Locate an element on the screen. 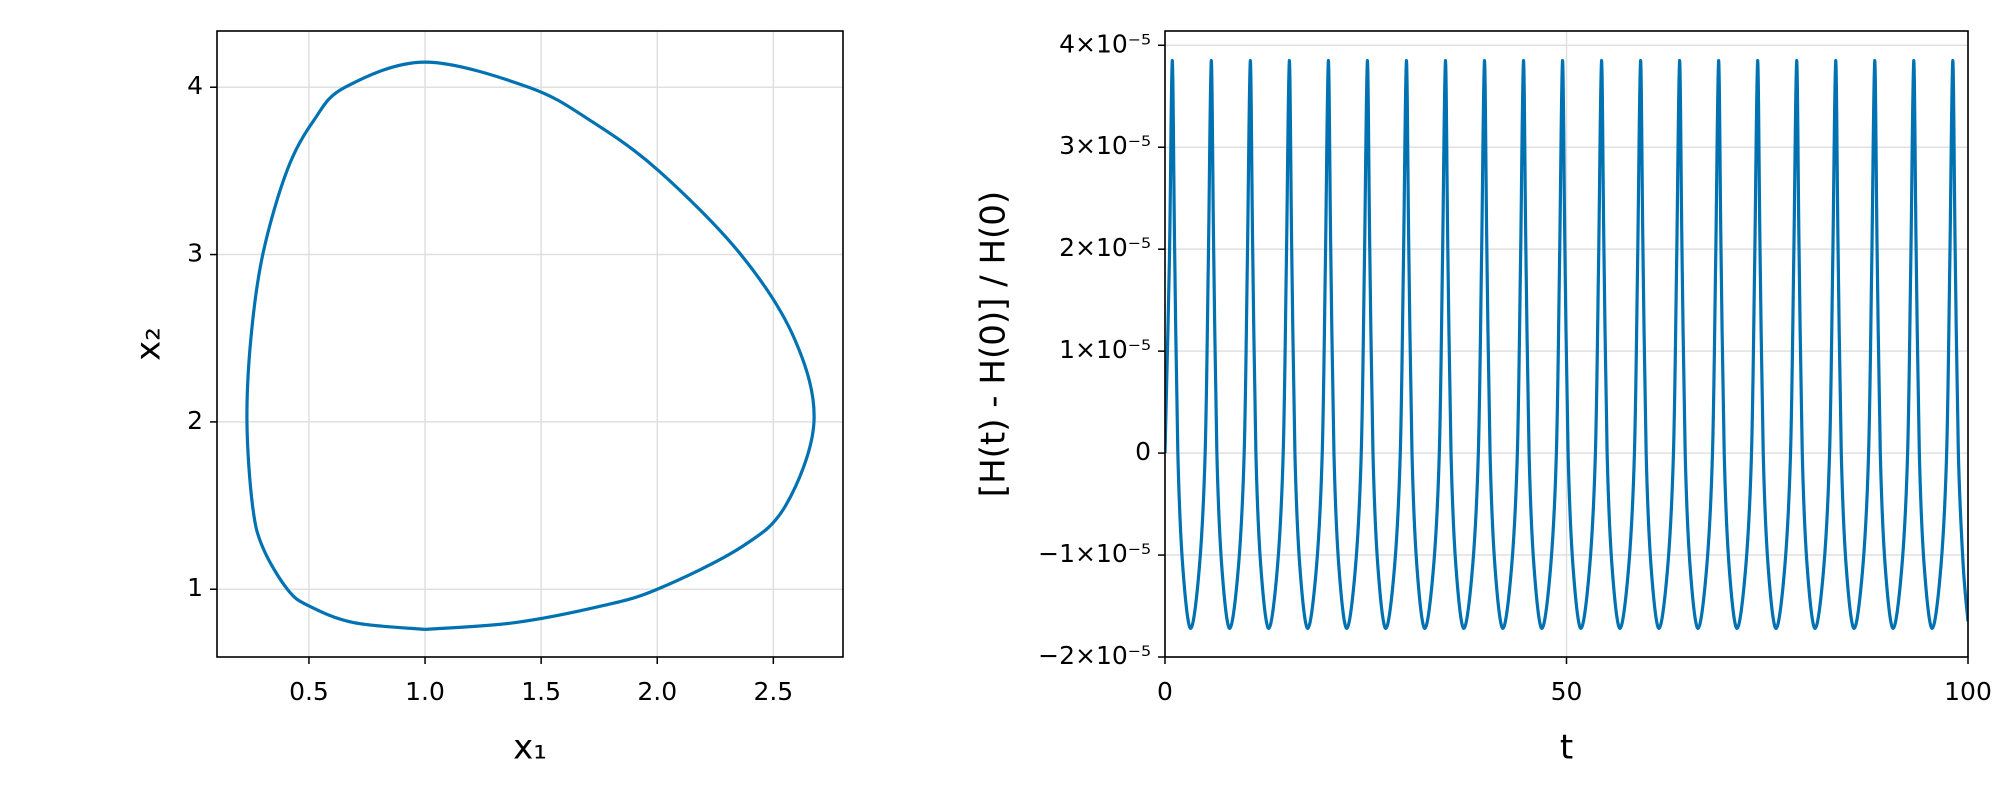  y-axis-label: [H(t) - H(0)] / H(0) is located at coordinates (994, 344).